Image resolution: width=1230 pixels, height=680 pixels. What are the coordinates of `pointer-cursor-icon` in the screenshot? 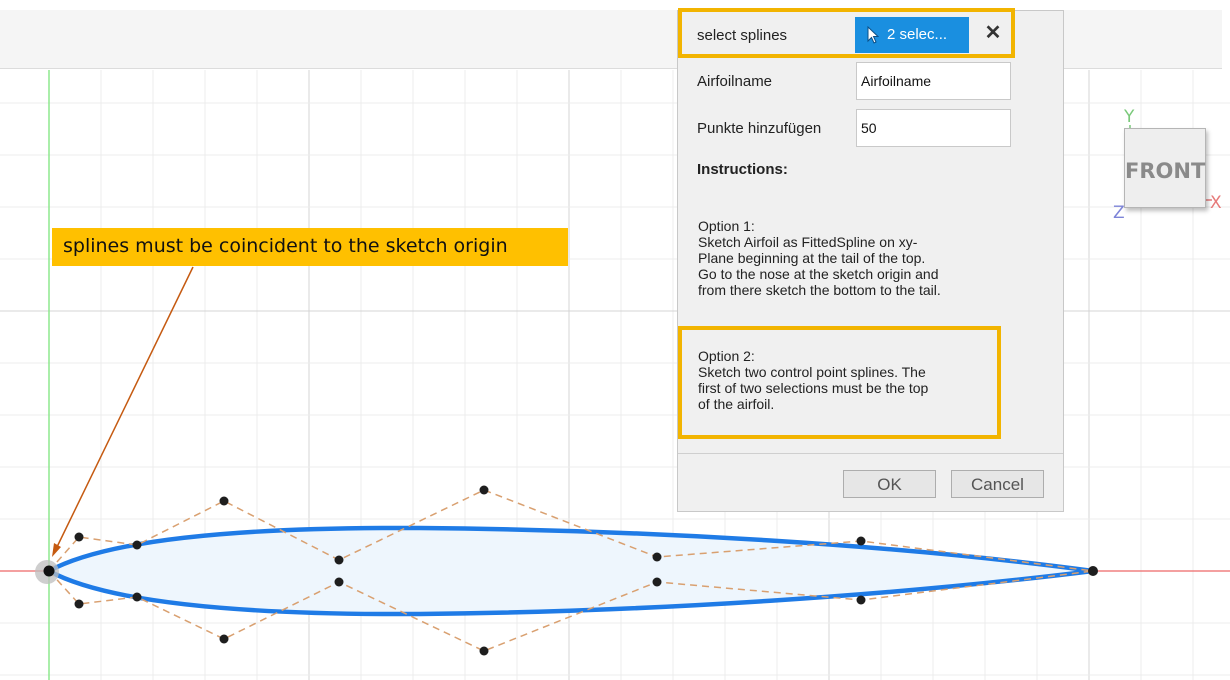 It's located at (873, 35).